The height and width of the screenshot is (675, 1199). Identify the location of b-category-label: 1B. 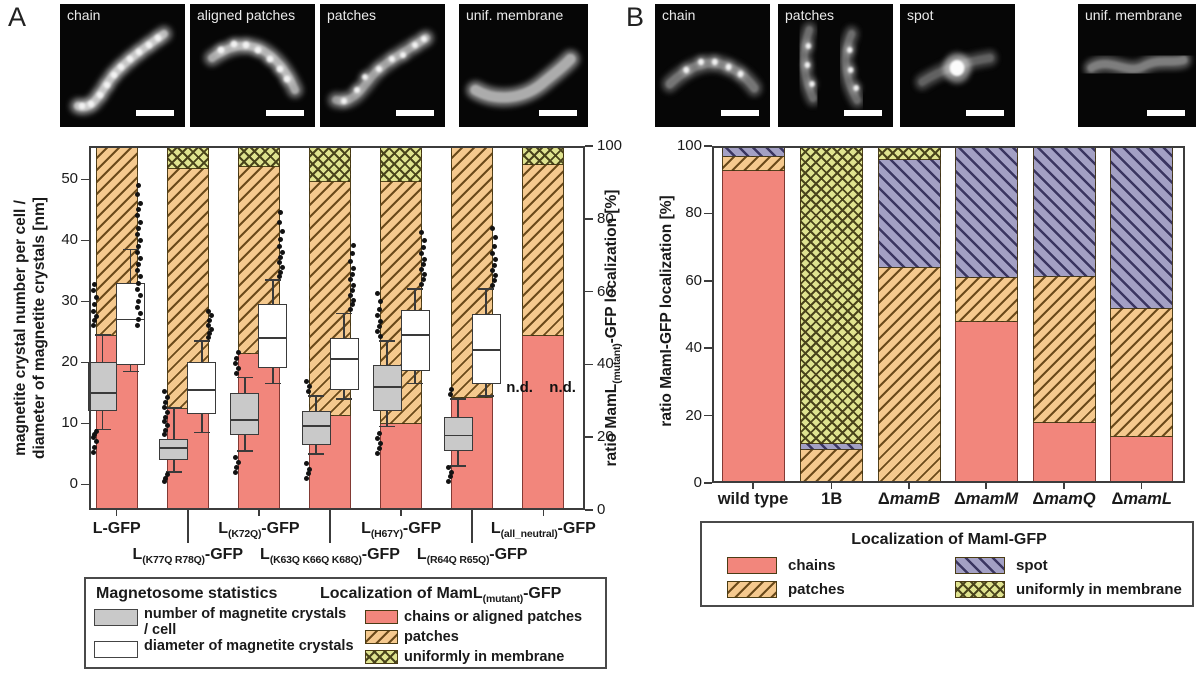
(832, 499).